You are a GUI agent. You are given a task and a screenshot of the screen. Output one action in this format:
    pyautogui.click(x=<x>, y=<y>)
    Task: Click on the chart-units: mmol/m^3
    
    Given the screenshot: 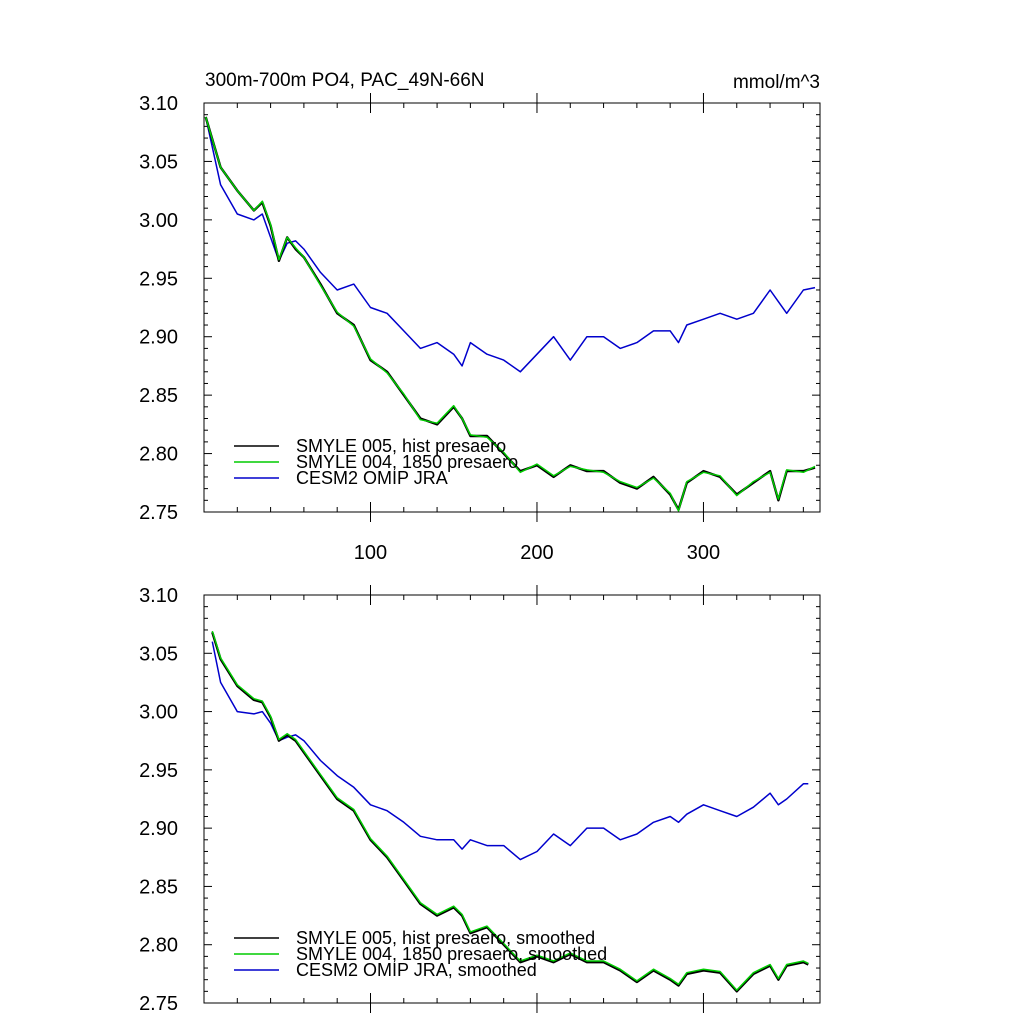 What is the action you would take?
    pyautogui.click(x=776, y=82)
    